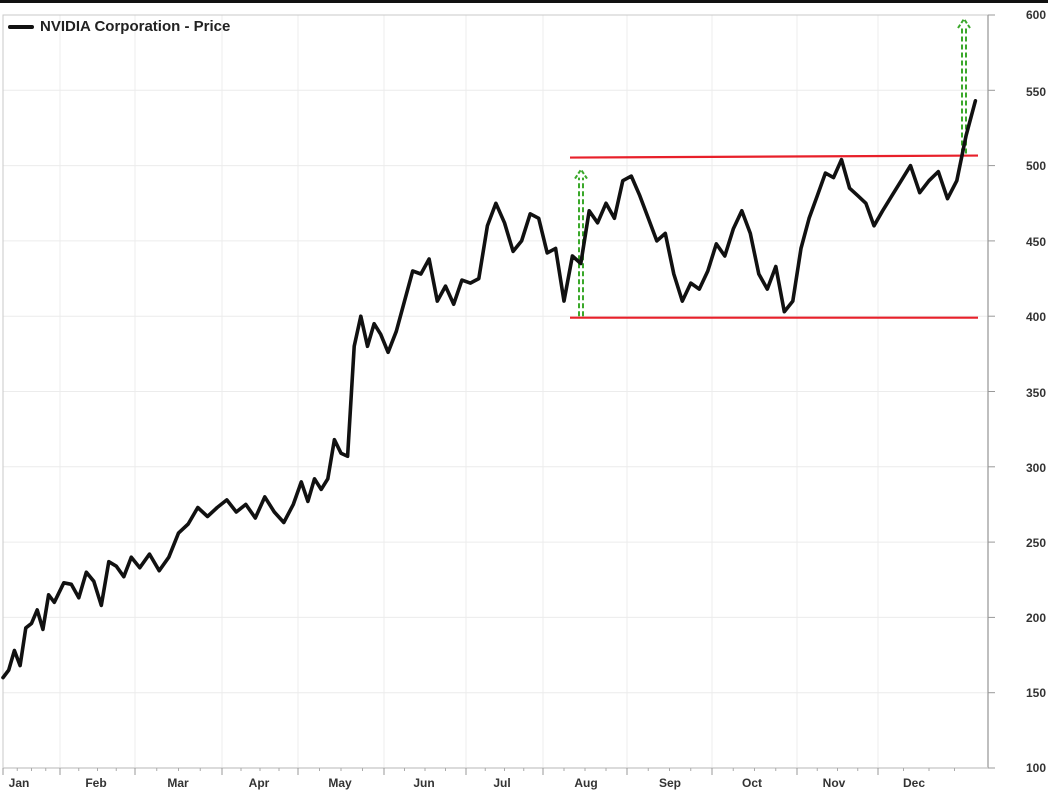 This screenshot has width=1048, height=792. I want to click on y-tick-label: 350, so click(1035, 393).